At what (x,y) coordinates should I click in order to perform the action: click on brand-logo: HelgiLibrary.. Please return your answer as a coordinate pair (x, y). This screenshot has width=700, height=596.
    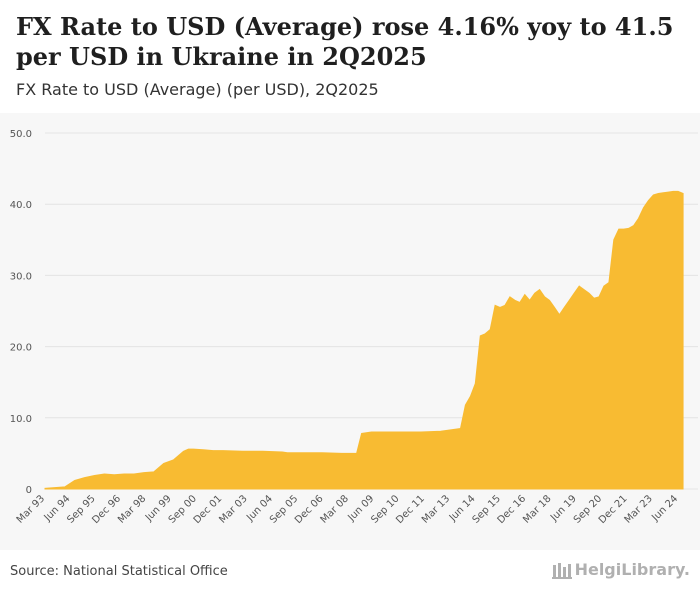
    Looking at the image, I should click on (620, 569).